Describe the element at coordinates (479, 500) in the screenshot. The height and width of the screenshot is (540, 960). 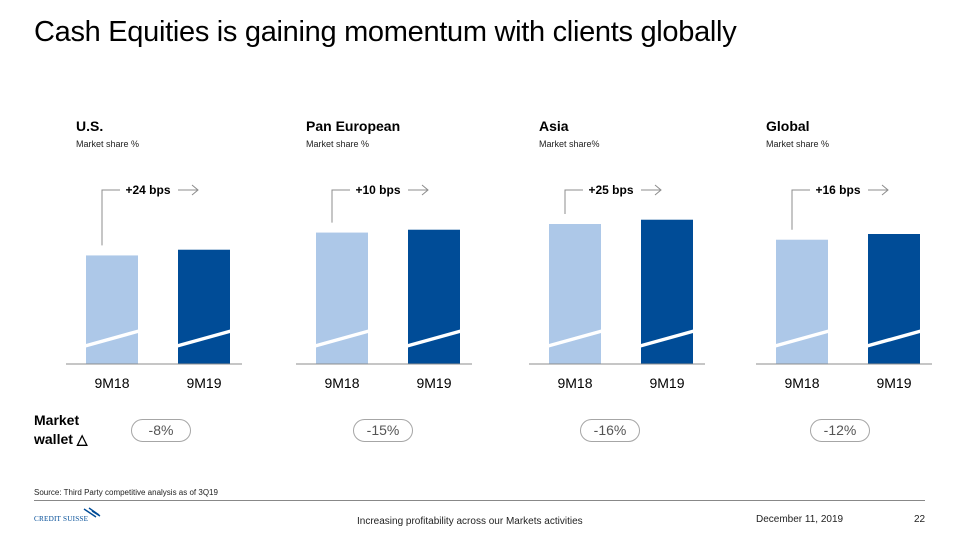
I see `footer-divider` at that location.